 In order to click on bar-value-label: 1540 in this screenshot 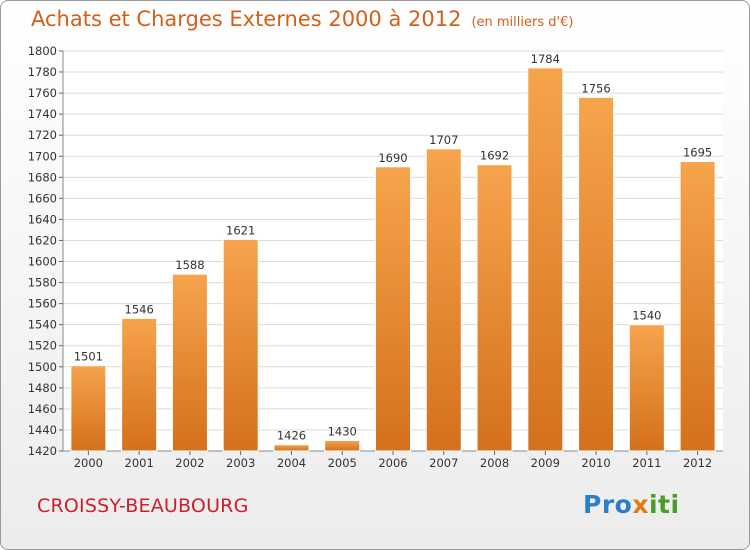, I will do `click(646, 316)`.